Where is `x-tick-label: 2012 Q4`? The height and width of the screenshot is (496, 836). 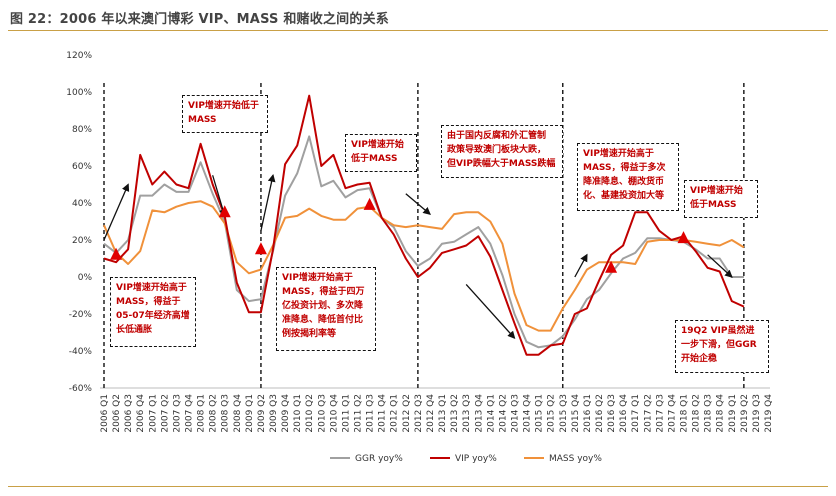
x-tick-label: 2012 Q4 is located at coordinates (431, 413).